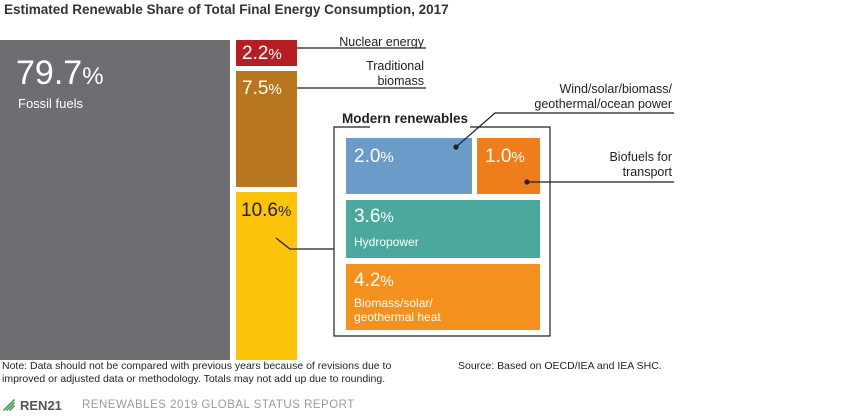 This screenshot has width=863, height=416. What do you see at coordinates (266, 210) in the screenshot?
I see `modern-renewables-value: 10.6%` at bounding box center [266, 210].